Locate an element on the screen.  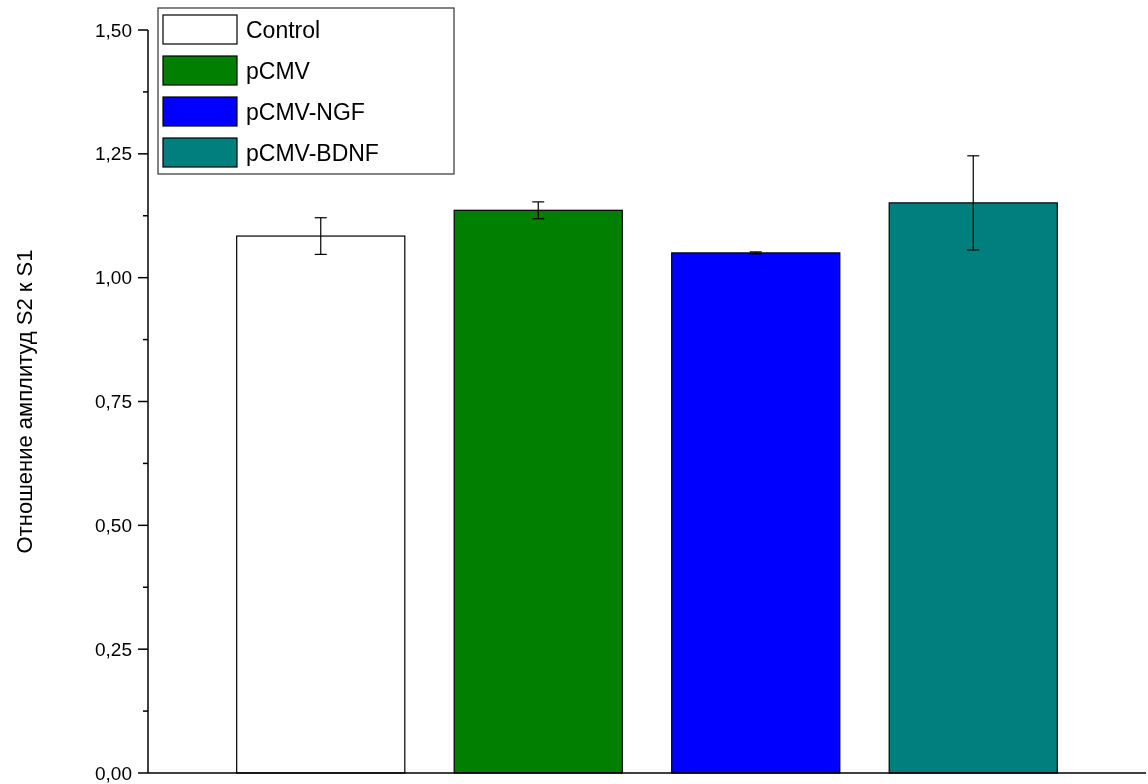
y-tick-label: 0,50 is located at coordinates (113, 525).